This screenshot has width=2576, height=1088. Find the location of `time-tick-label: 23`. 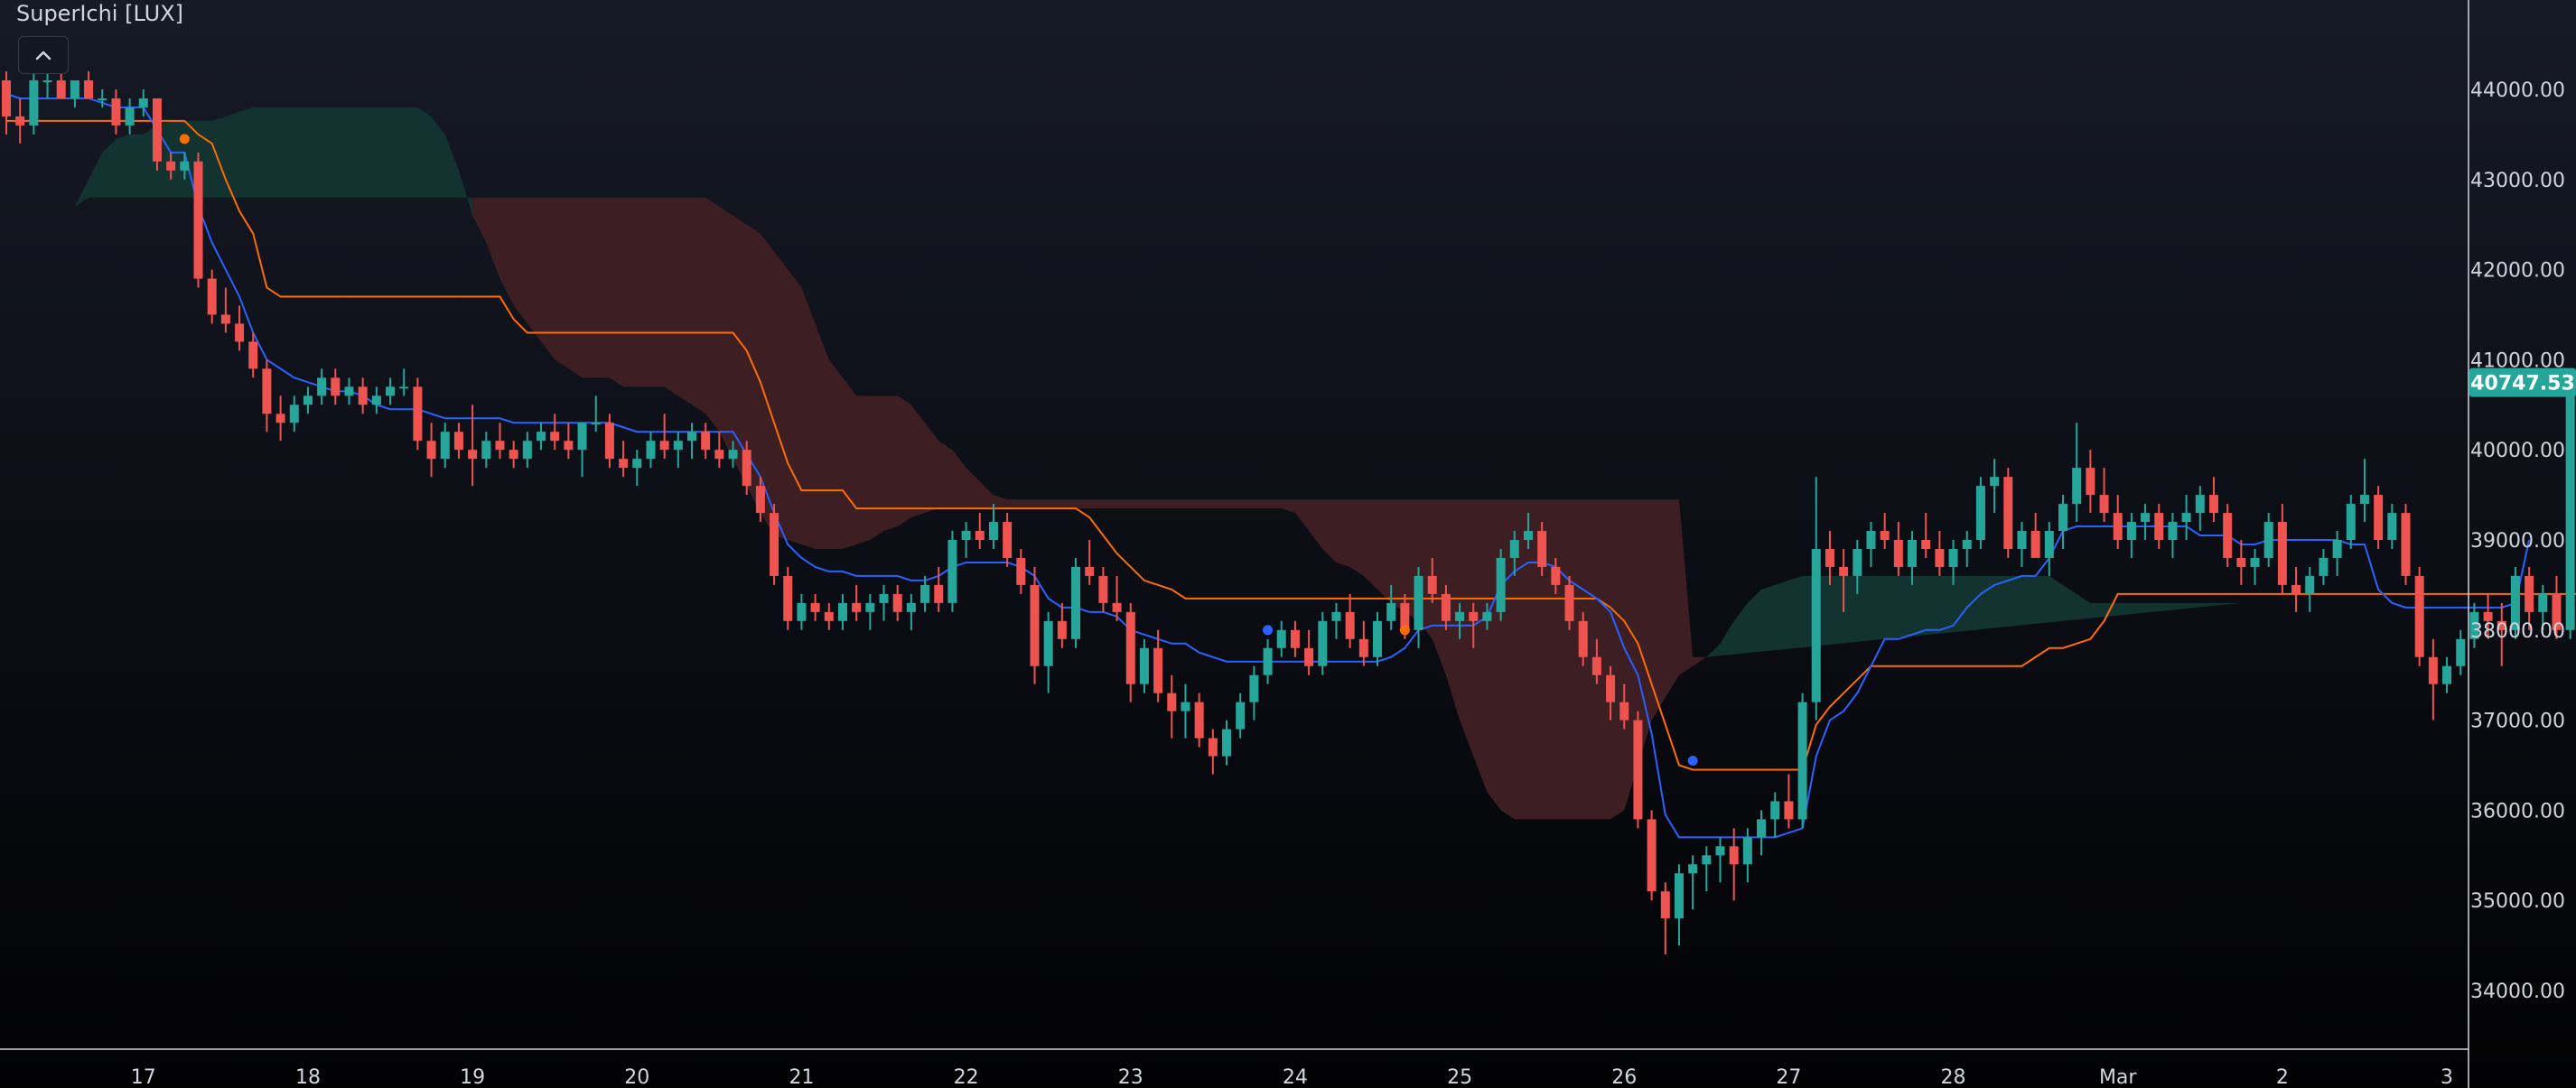

time-tick-label: 23 is located at coordinates (1130, 1077).